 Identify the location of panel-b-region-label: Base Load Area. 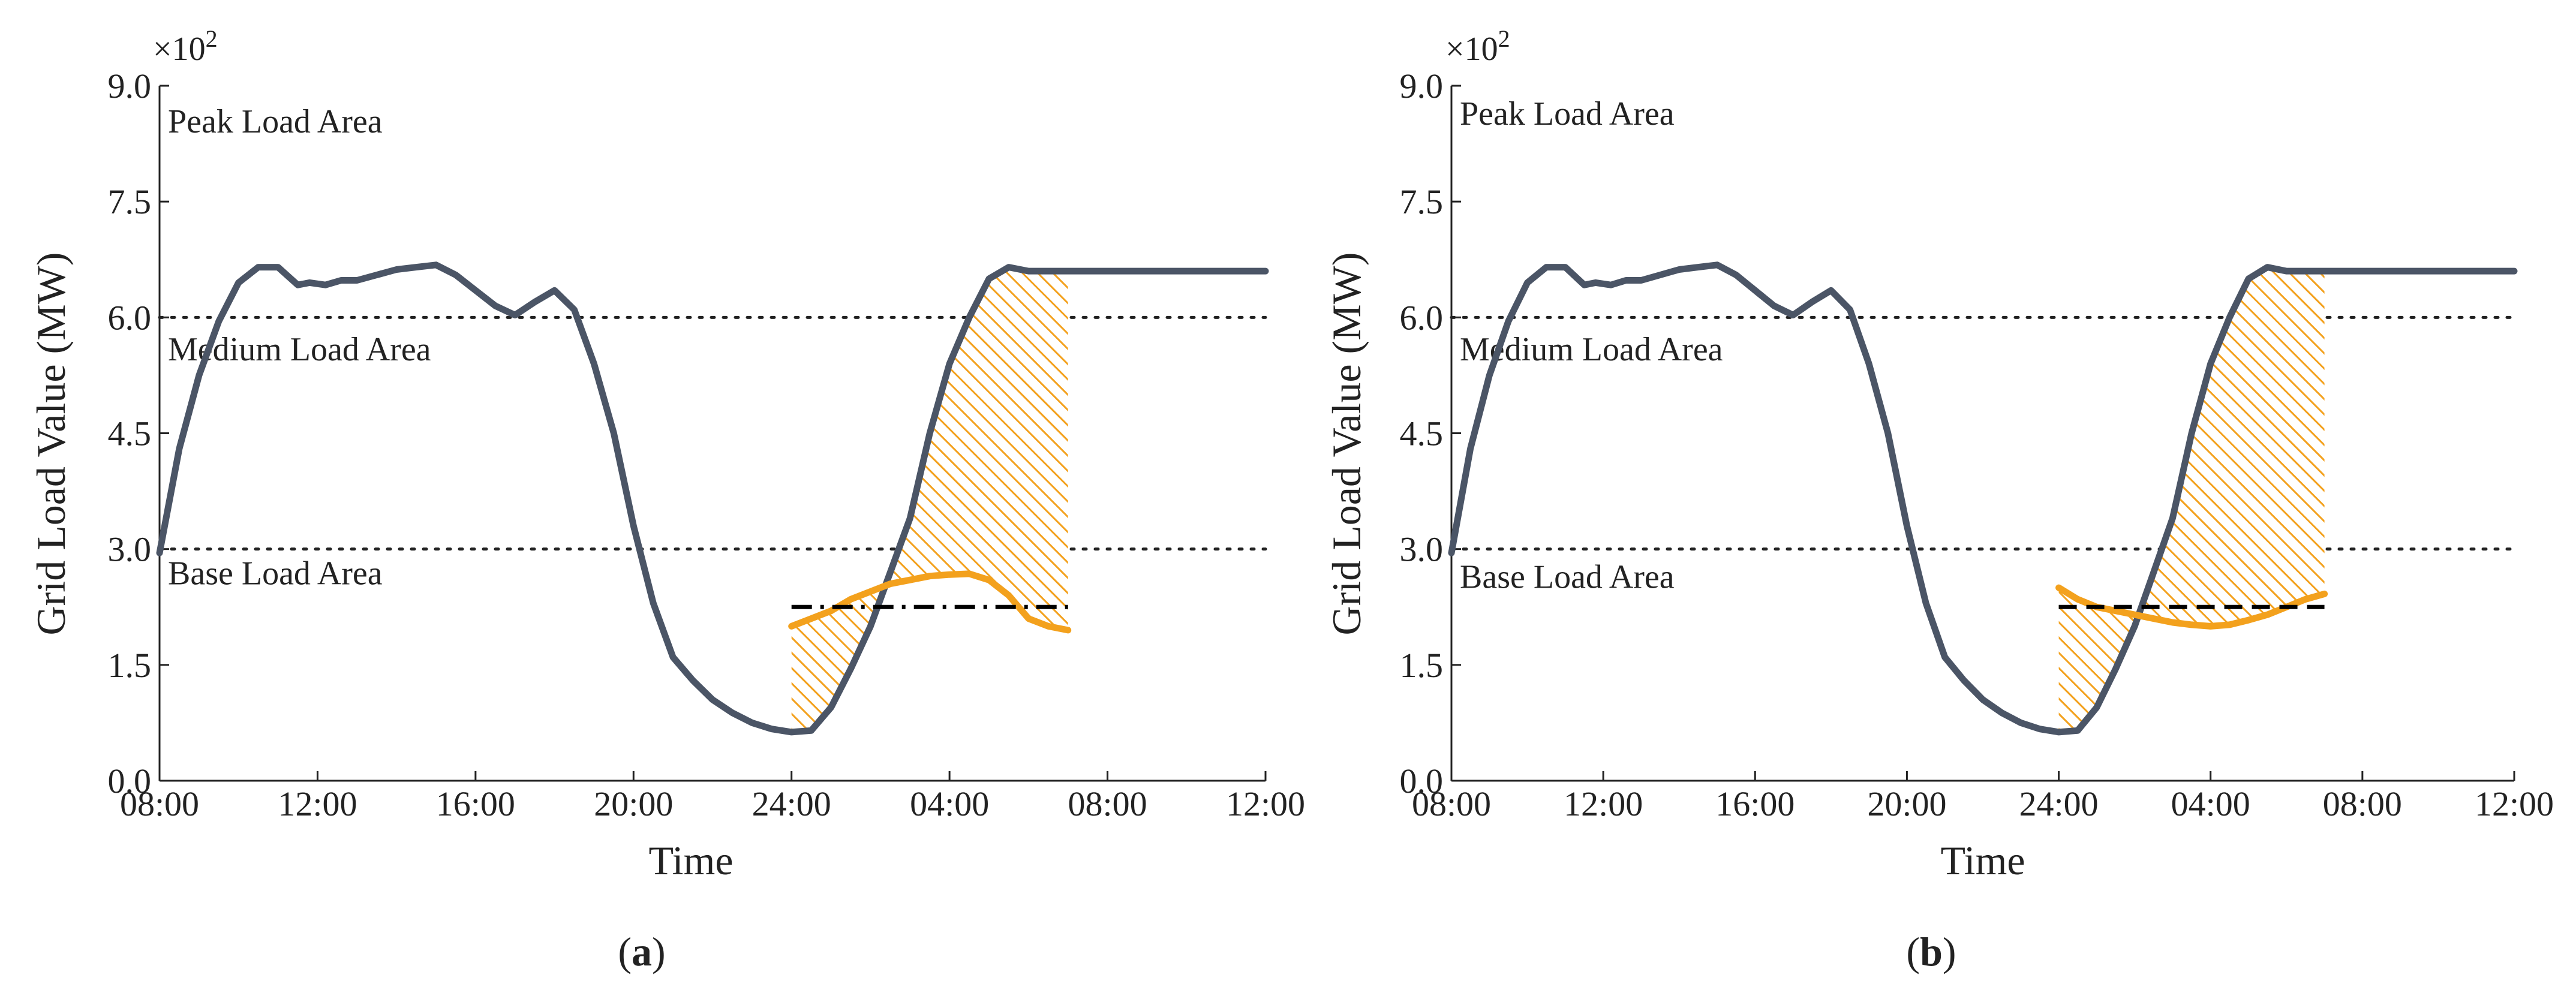
(1568, 577).